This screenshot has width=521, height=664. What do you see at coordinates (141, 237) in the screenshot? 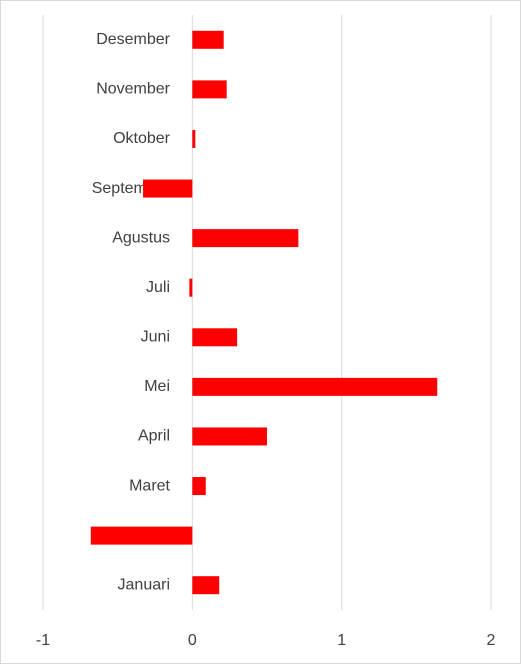
I see `y-tick-label: Agustus` at bounding box center [141, 237].